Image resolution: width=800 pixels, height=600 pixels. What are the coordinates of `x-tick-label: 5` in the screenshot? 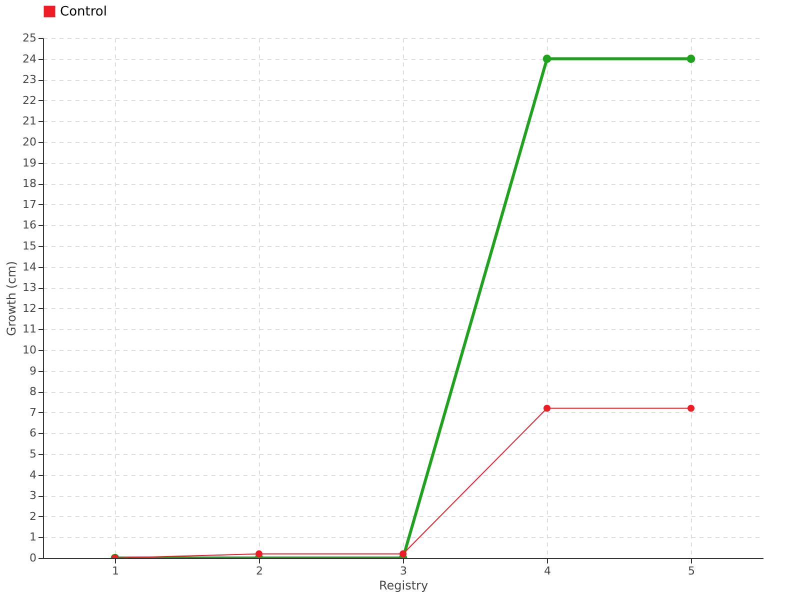 It's located at (691, 571).